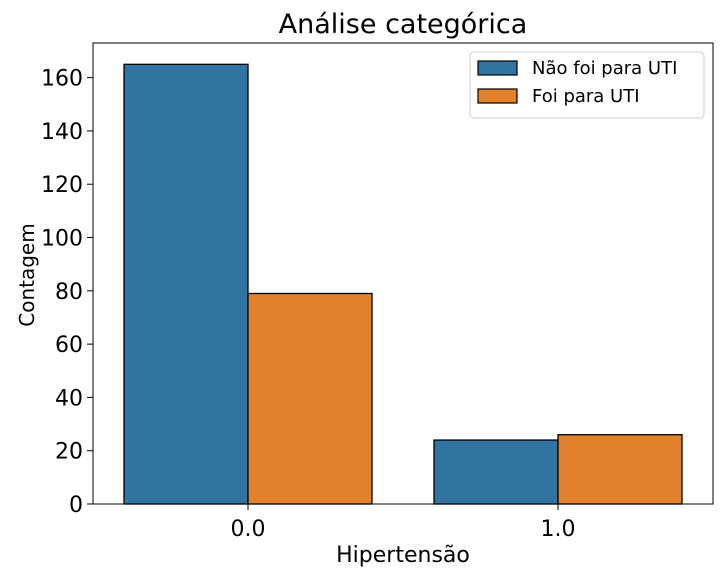 The height and width of the screenshot is (581, 723). I want to click on y-tick-label: 140, so click(62, 132).